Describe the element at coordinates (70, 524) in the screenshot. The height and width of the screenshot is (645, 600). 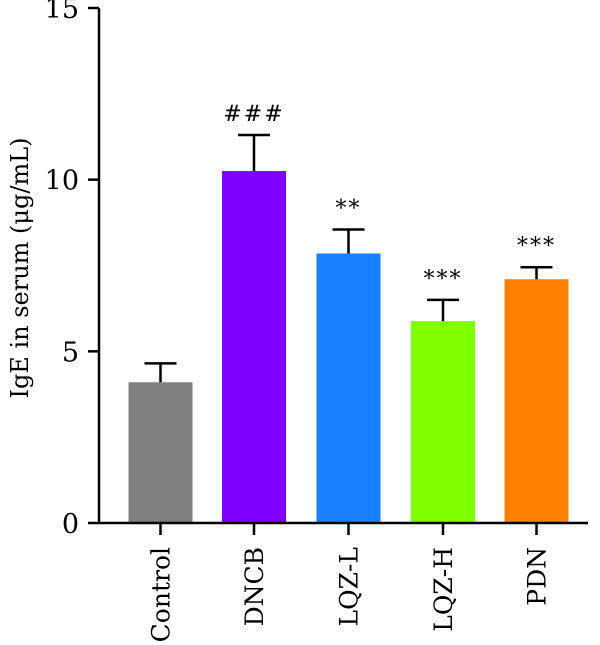
I see `y-tick-label: 0` at that location.